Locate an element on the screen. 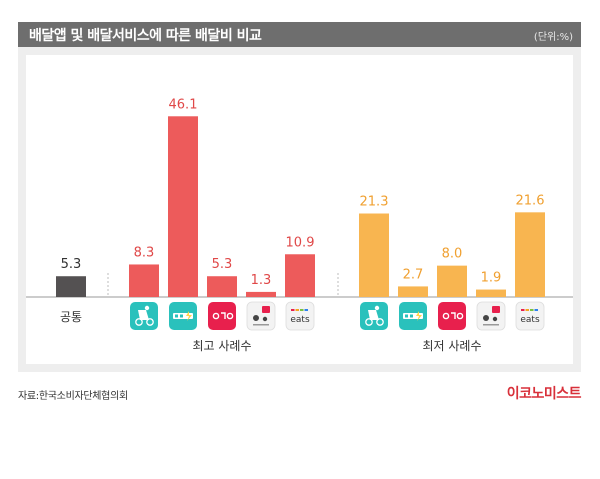 The width and height of the screenshot is (600, 479). value-label: 10.9 is located at coordinates (300, 242).